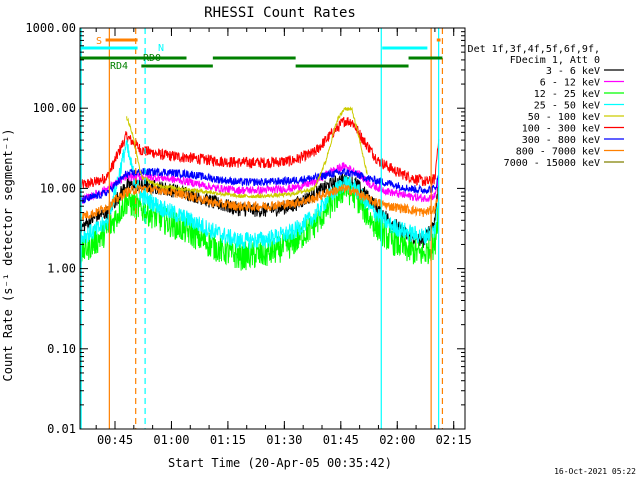 This screenshot has width=640, height=480. Describe the element at coordinates (119, 66) in the screenshot. I see `annotation-label: RD4` at that location.